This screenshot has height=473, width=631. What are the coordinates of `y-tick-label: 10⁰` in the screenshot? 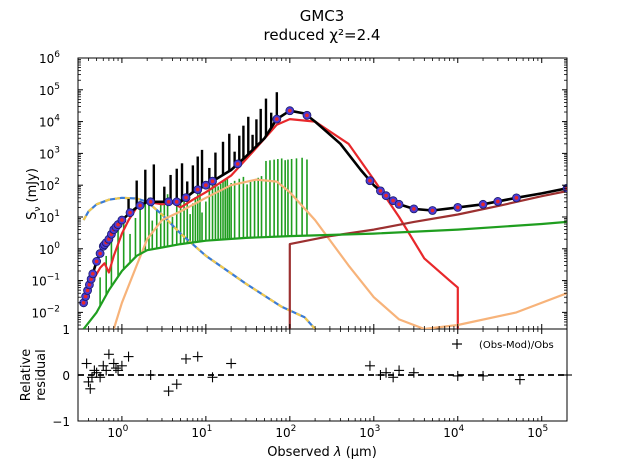 It's located at (49, 249).